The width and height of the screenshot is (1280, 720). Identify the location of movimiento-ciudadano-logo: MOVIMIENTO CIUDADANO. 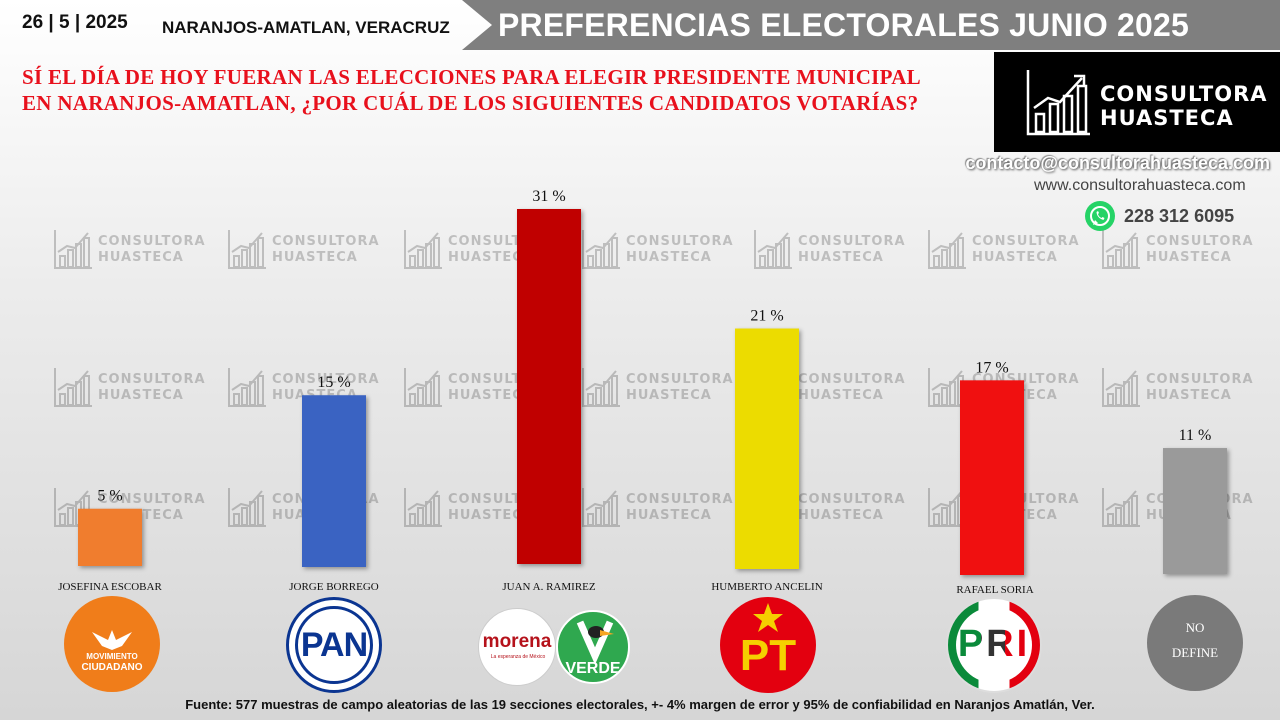
(112, 644).